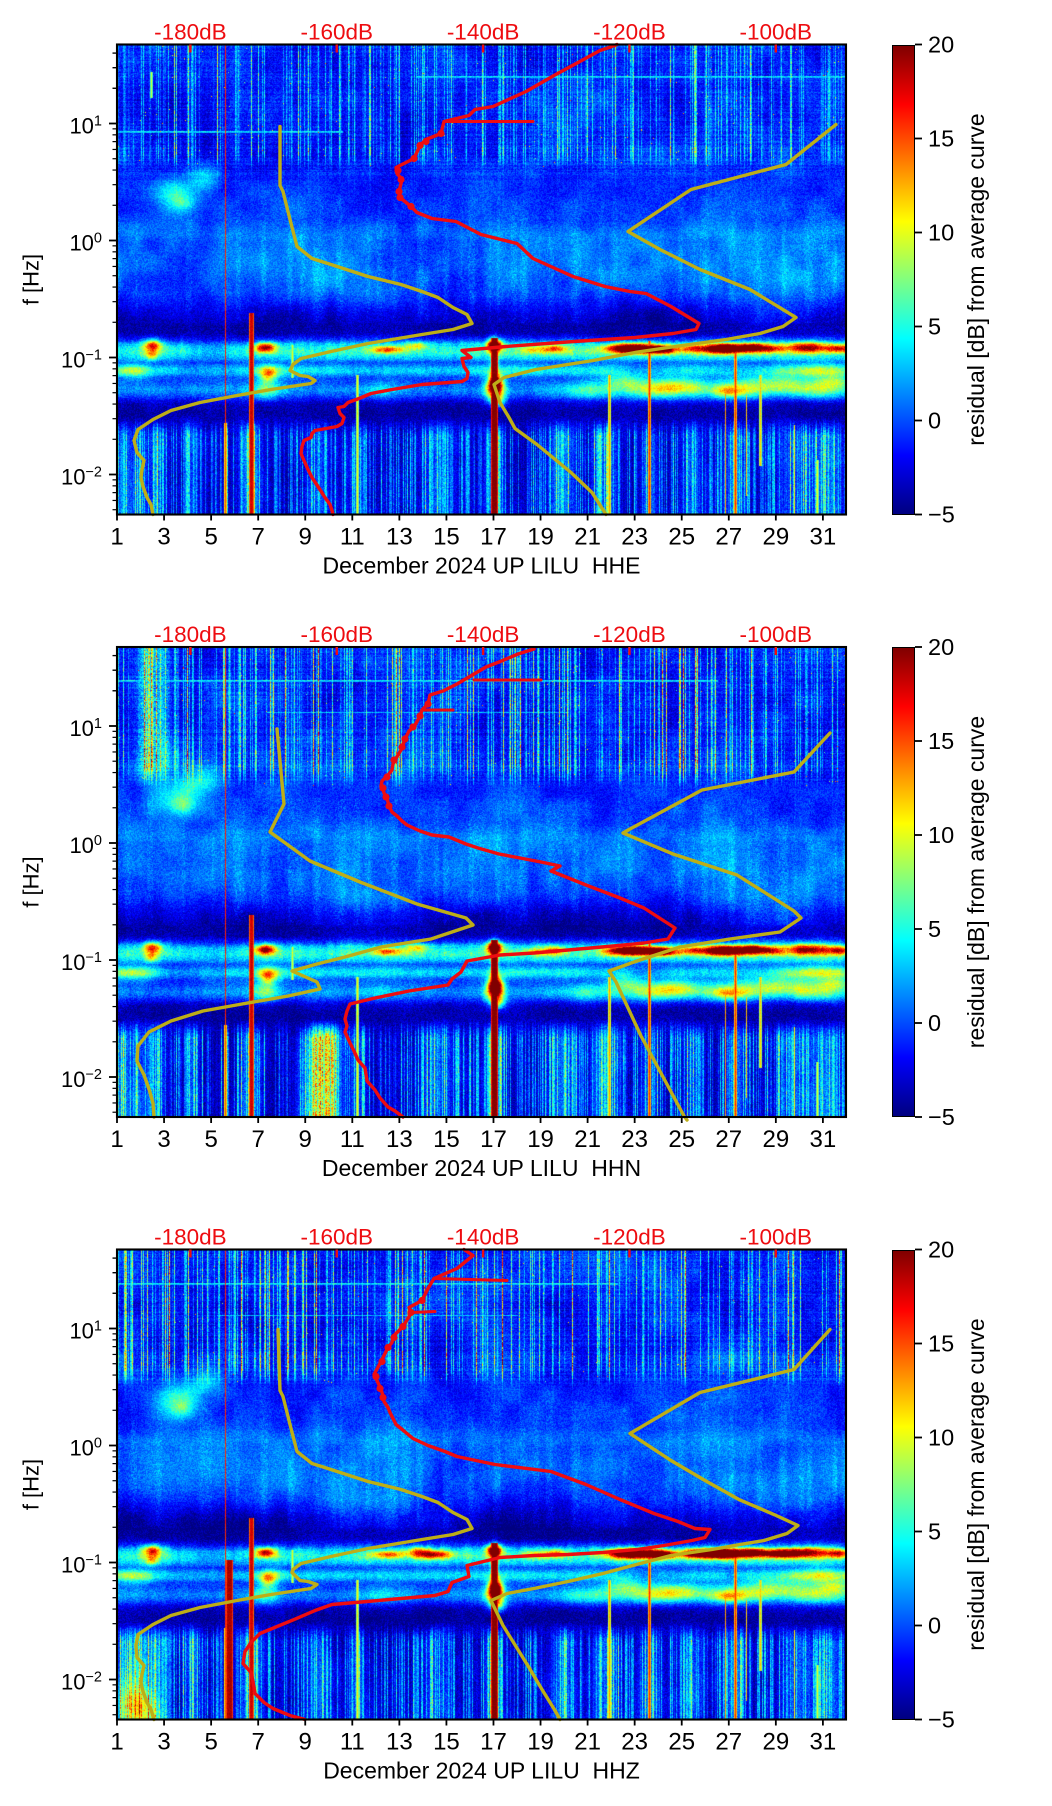 The width and height of the screenshot is (1052, 1806). Describe the element at coordinates (481, 1168) in the screenshot. I see `svg-text: December 2024 UP LILU HHN` at that location.